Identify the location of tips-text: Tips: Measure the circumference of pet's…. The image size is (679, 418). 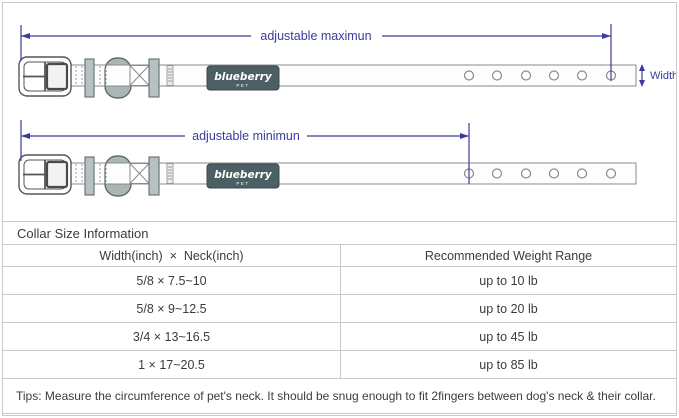
(336, 396).